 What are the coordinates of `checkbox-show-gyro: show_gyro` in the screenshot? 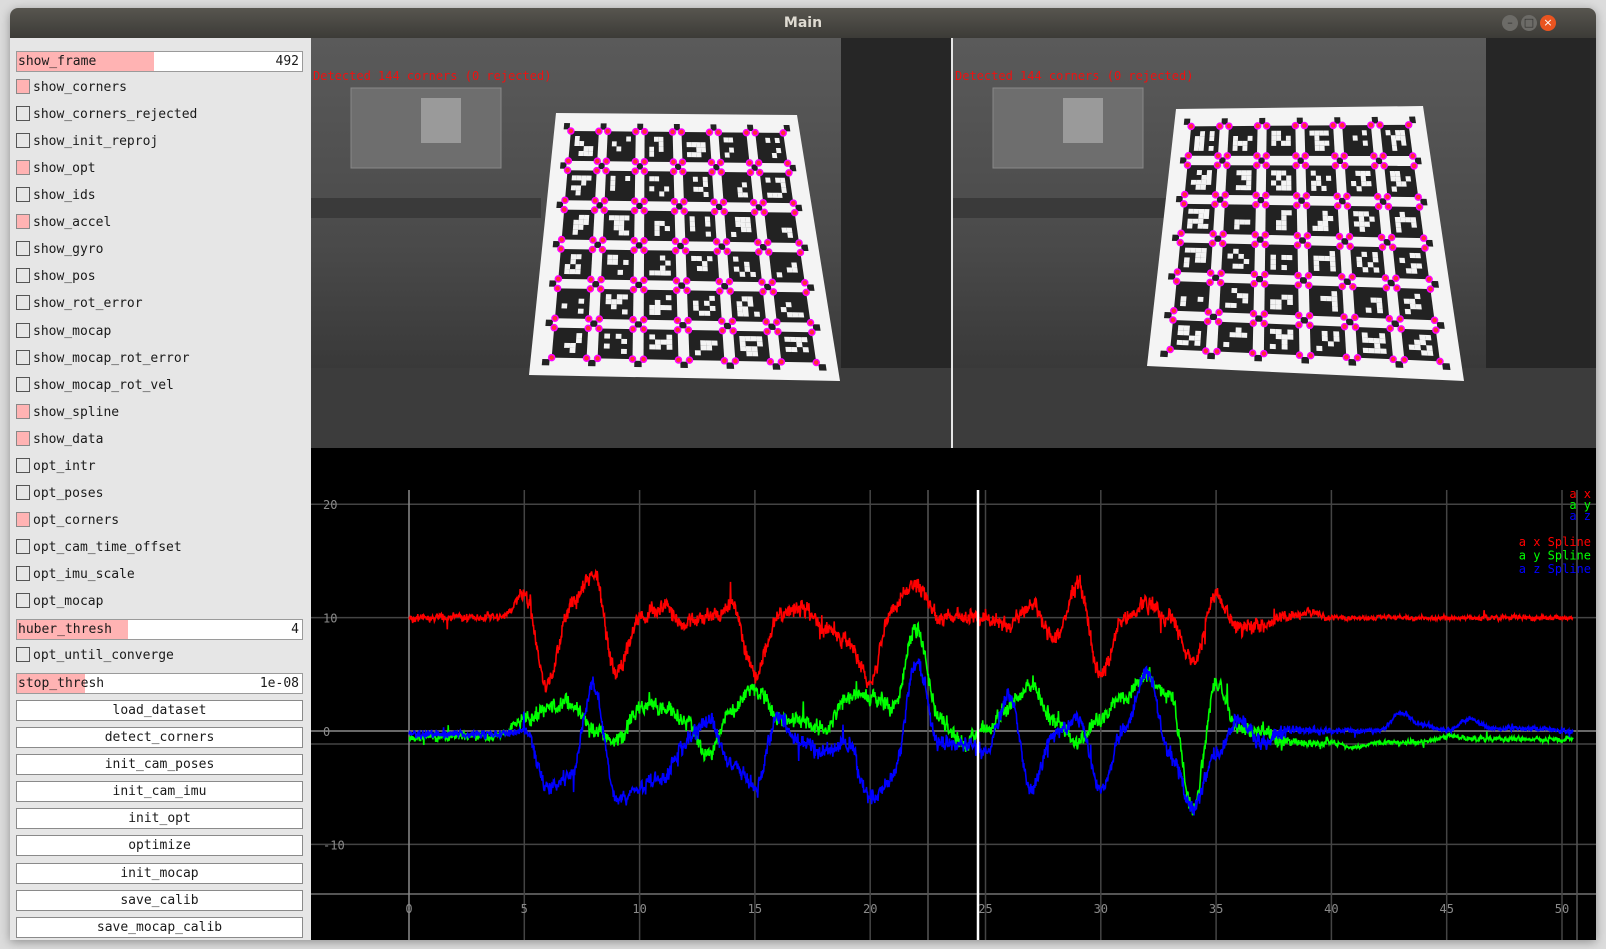 It's located at (159, 250).